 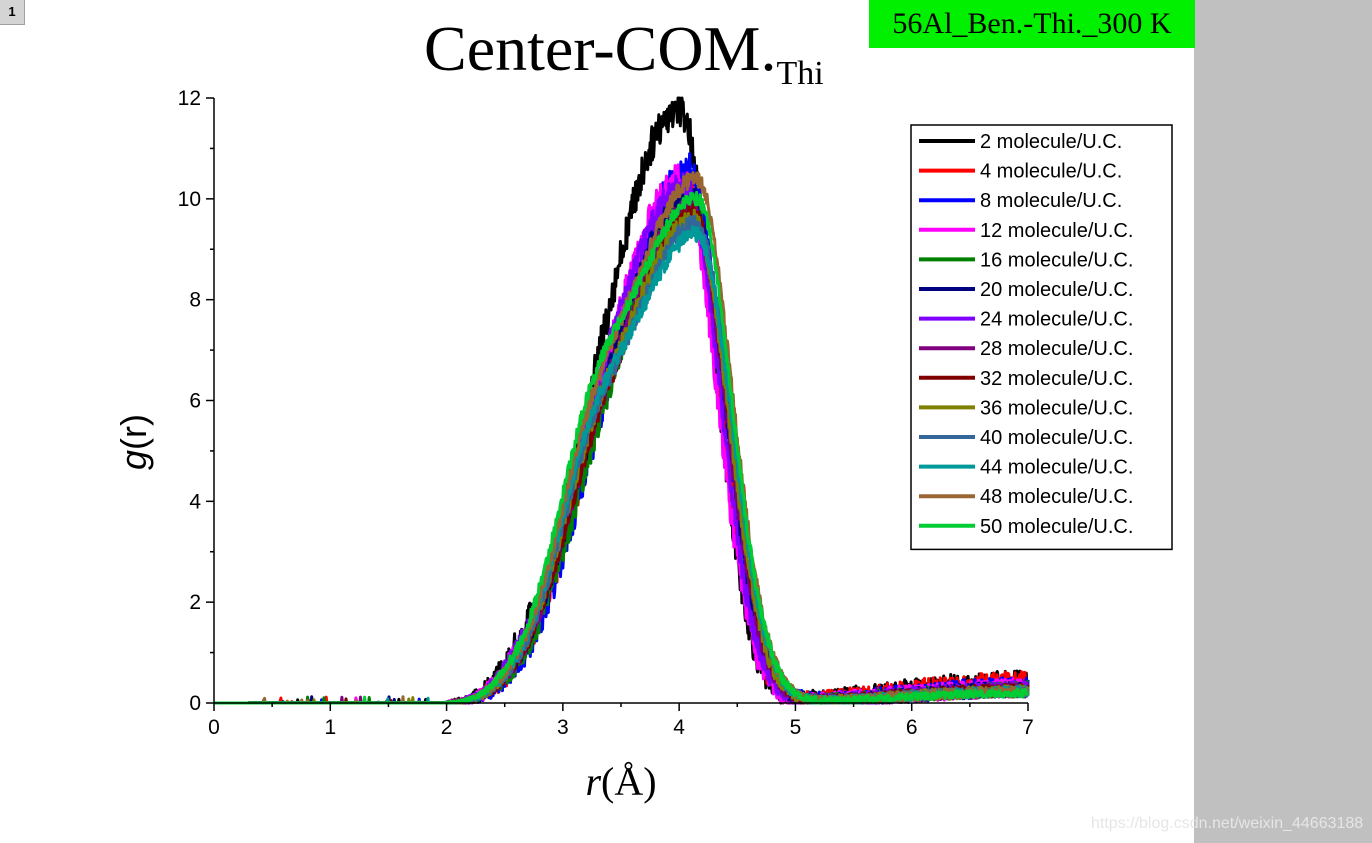 I want to click on legend-label: 4 molecule/U.C., so click(x=1051, y=172).